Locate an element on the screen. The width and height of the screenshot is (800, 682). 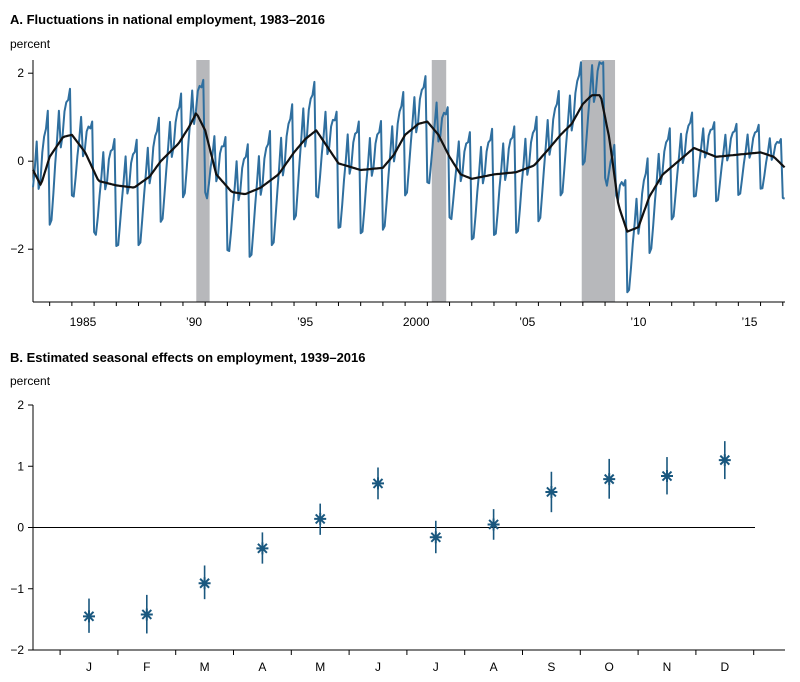
x-tick-label: D is located at coordinates (724, 667).